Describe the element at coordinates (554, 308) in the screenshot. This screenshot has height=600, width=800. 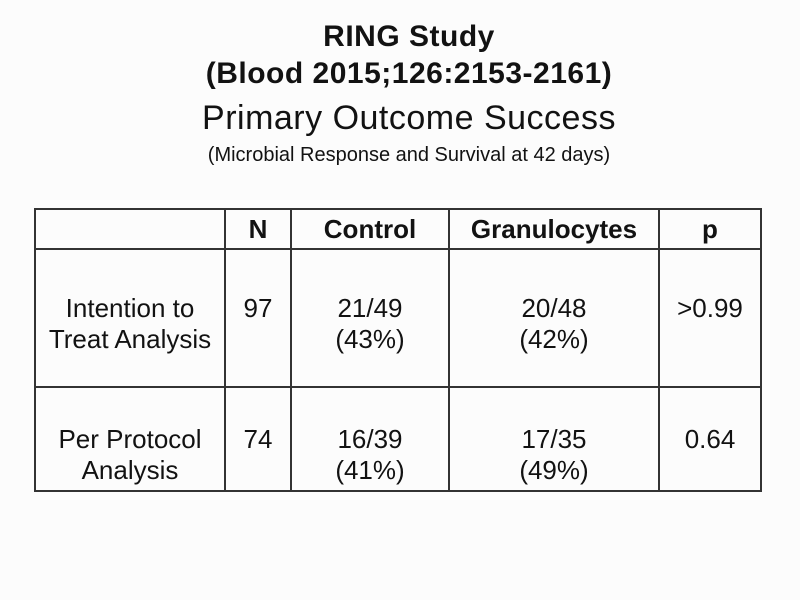
I see `granulocytes-ratio: 20/48` at that location.